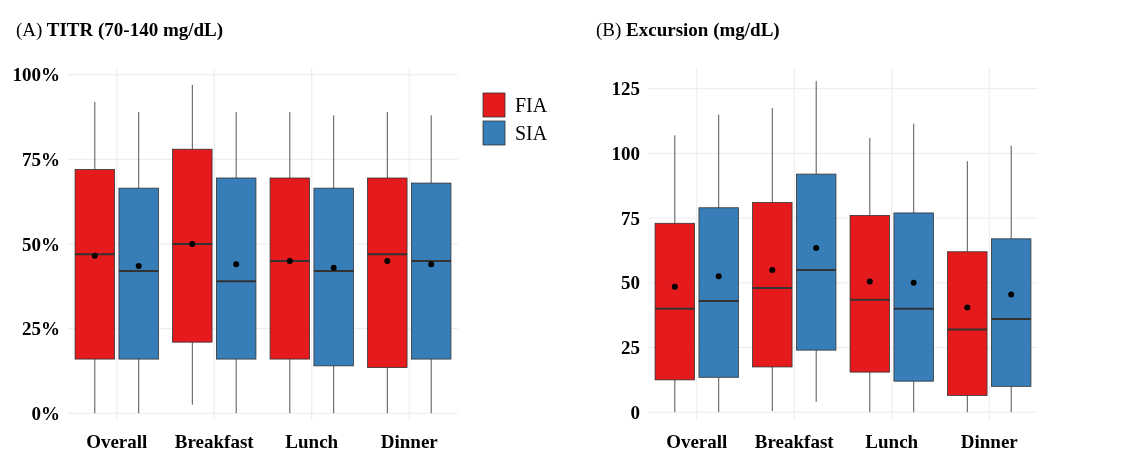 This screenshot has height=449, width=1132. What do you see at coordinates (41, 329) in the screenshot?
I see `y-tick-label: 25%` at bounding box center [41, 329].